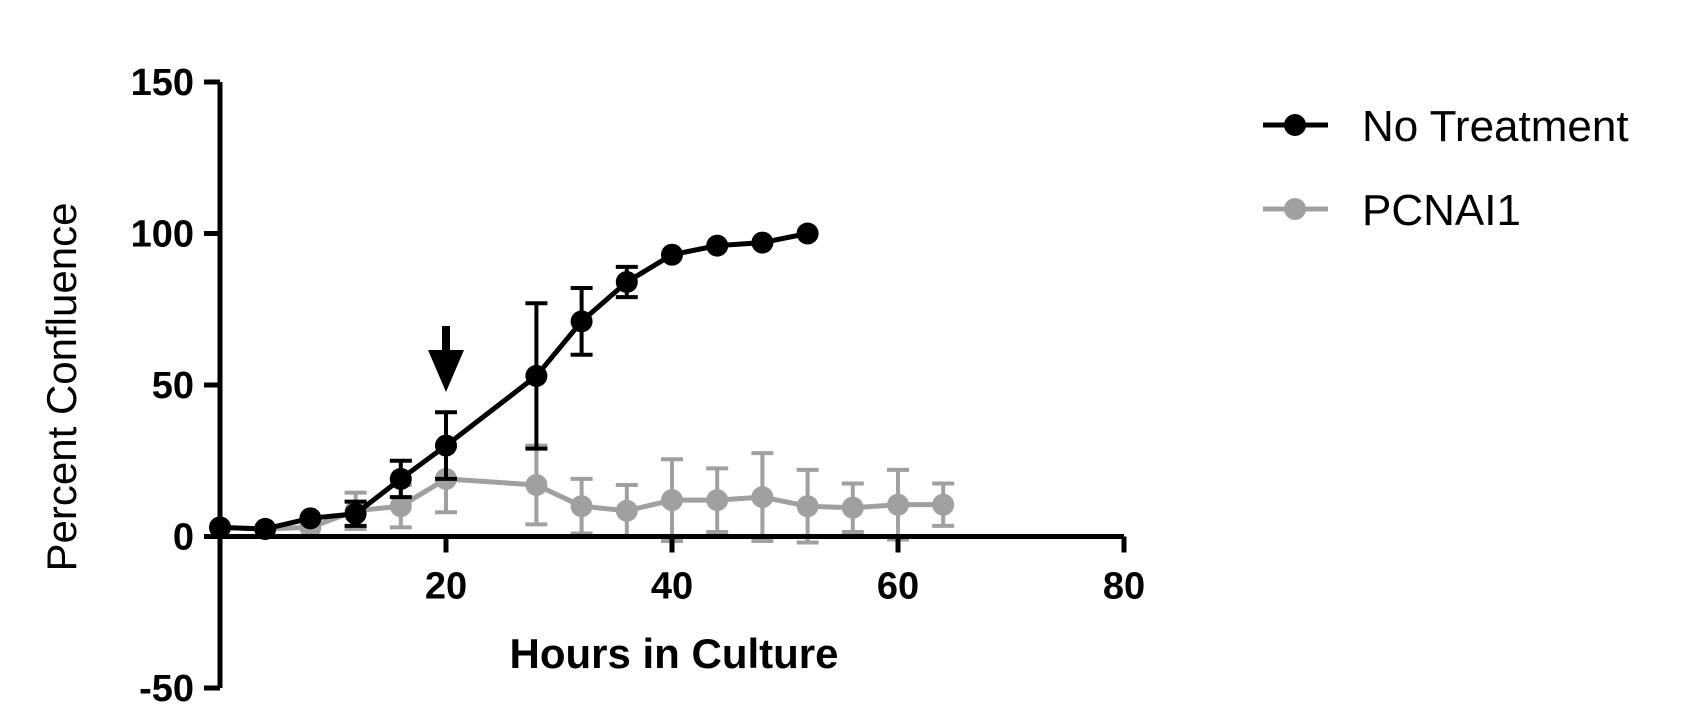 The height and width of the screenshot is (726, 1688). What do you see at coordinates (183, 538) in the screenshot?
I see `y-tick-label: 0` at bounding box center [183, 538].